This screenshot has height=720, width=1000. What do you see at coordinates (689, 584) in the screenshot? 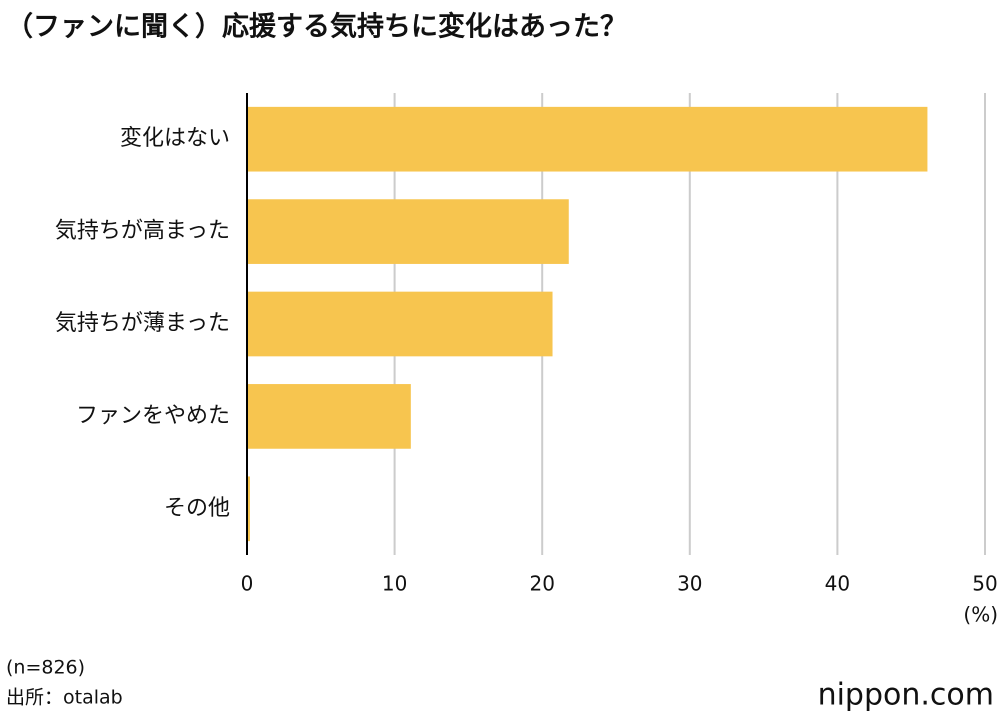
I see `x-tick-label: 30` at bounding box center [689, 584].